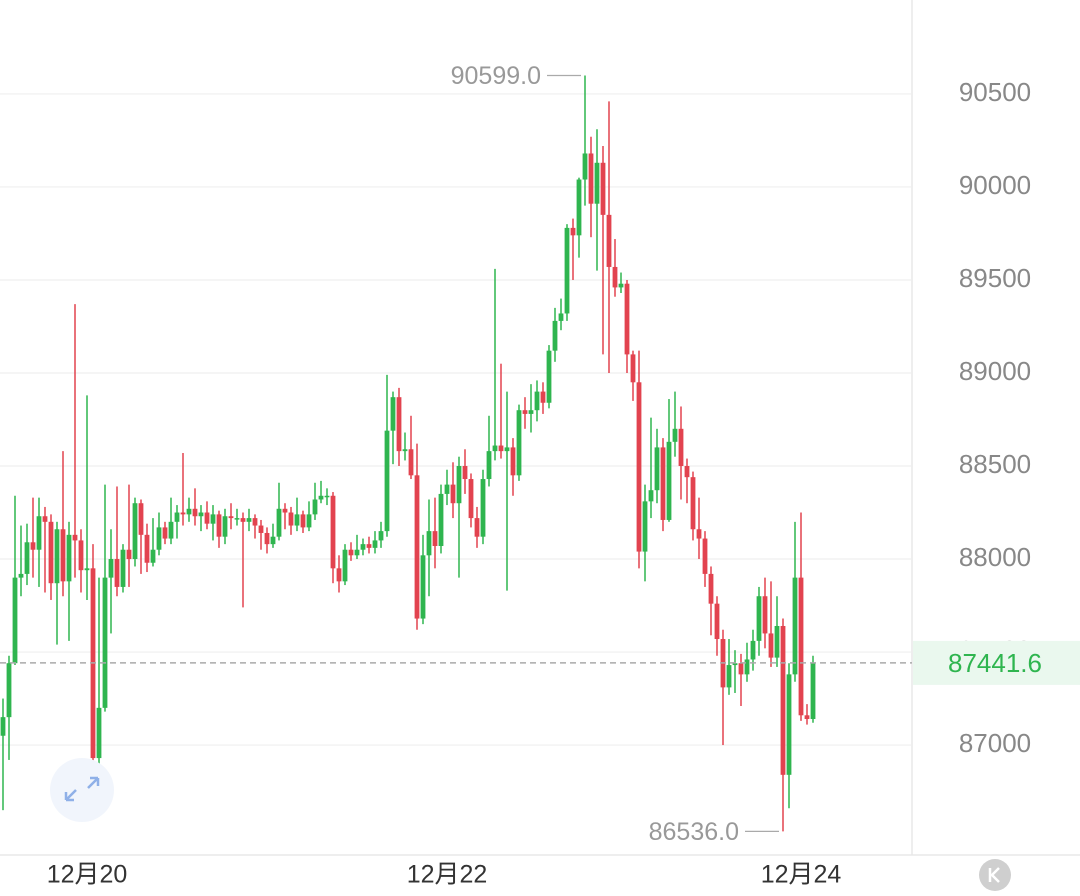  Describe the element at coordinates (995, 464) in the screenshot. I see `y-tick-label: 88500` at that location.